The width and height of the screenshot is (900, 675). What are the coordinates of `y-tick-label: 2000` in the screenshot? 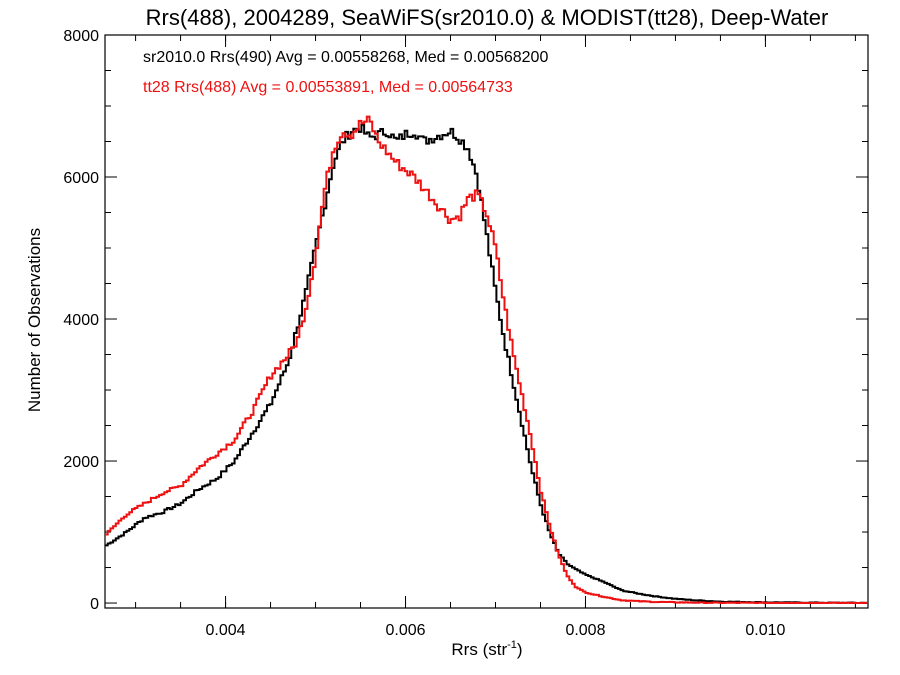 It's located at (81, 462).